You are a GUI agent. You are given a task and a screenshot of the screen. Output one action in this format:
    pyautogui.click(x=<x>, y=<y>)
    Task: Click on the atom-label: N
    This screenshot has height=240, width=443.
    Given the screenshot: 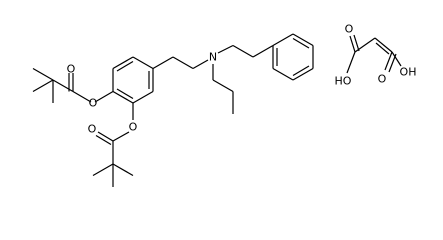 What is the action you would take?
    pyautogui.click(x=213, y=57)
    